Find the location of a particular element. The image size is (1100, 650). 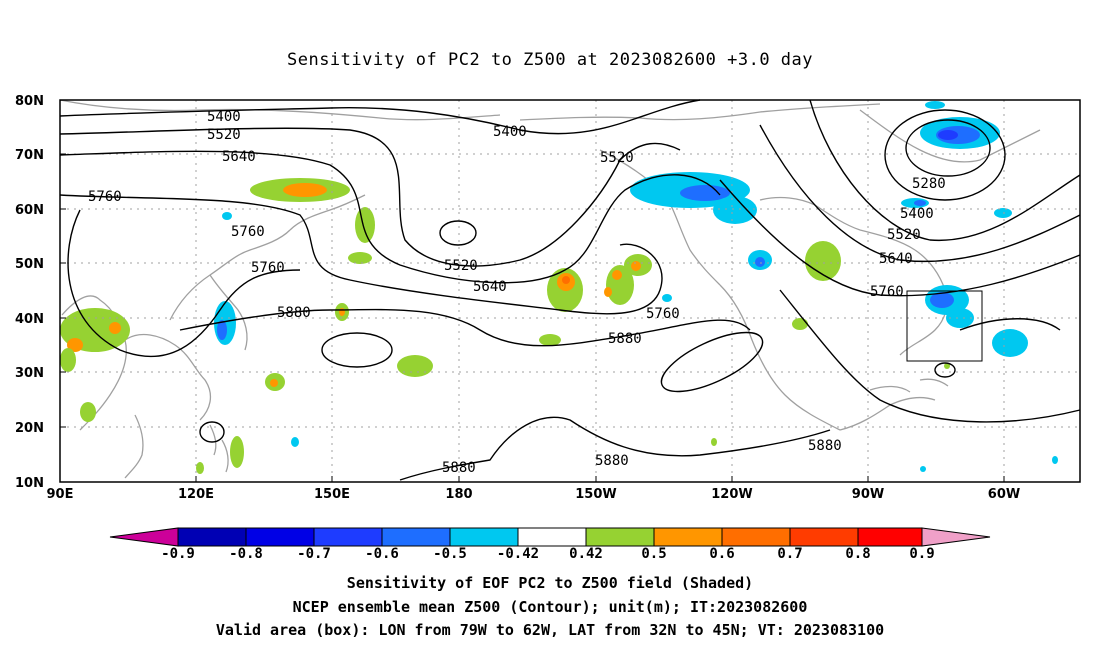

colorbar-label: -0.8 is located at coordinates (246, 554).